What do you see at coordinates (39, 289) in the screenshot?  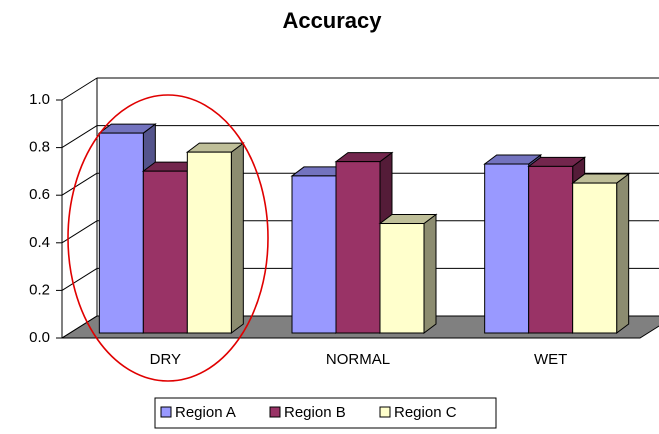 I see `y-tick-label: 0.2` at bounding box center [39, 289].